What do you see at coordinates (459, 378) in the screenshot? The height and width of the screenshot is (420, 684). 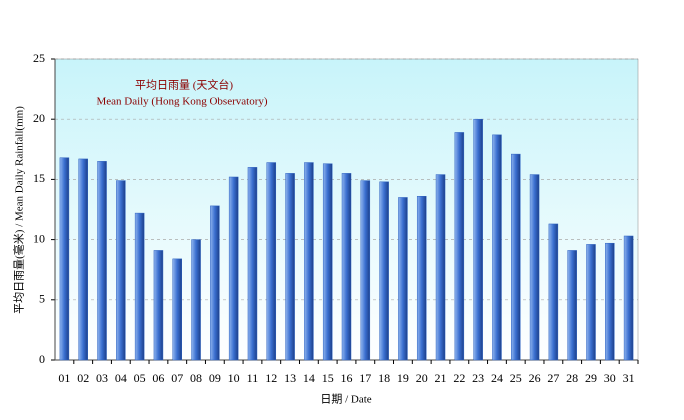 I see `x-tick-label: 22` at bounding box center [459, 378].